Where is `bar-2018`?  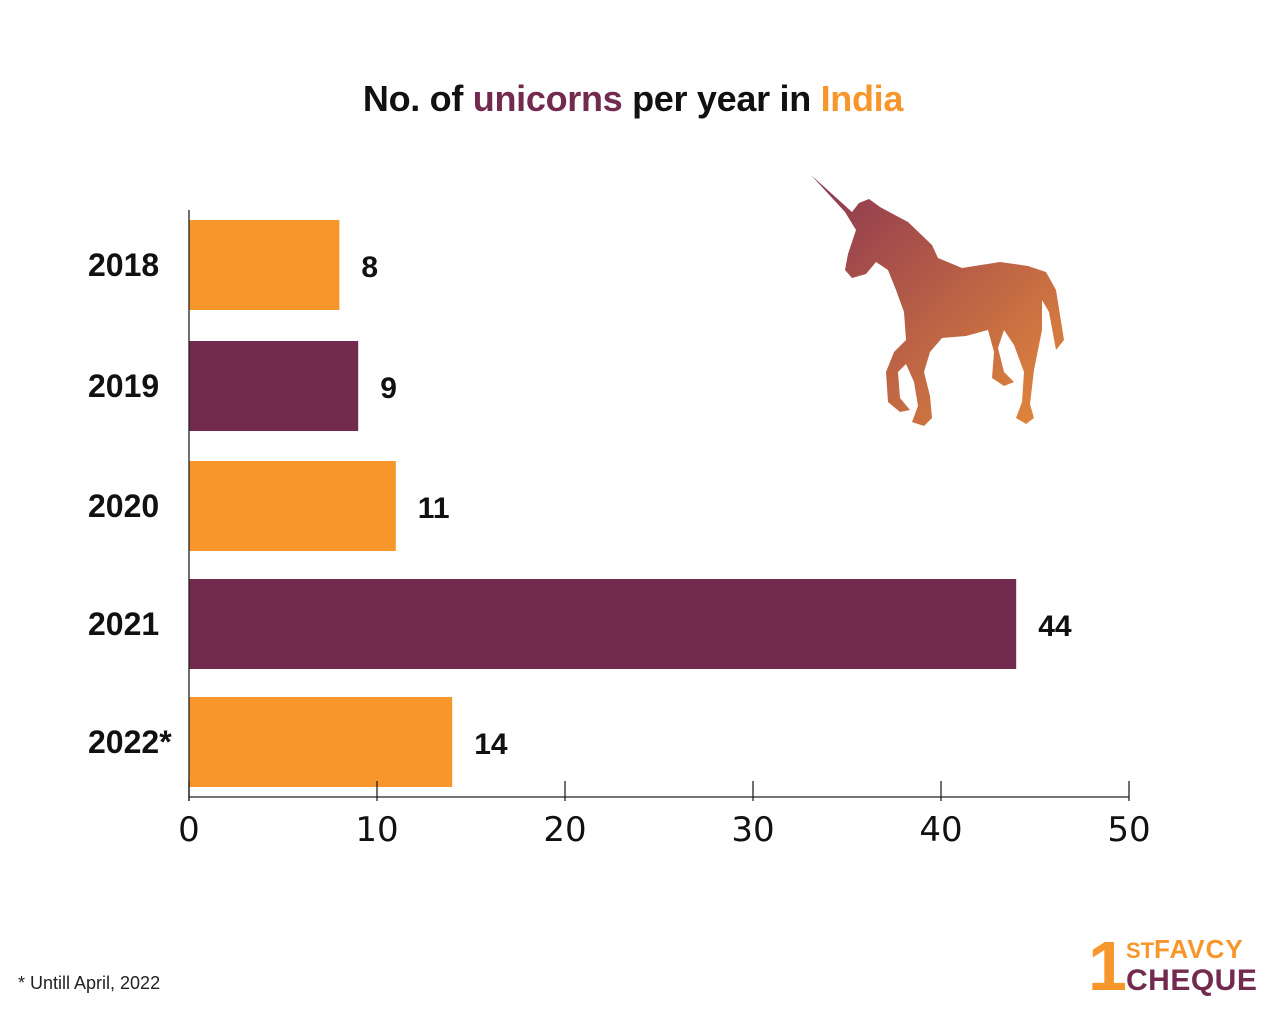
bar-2018 is located at coordinates (264, 265).